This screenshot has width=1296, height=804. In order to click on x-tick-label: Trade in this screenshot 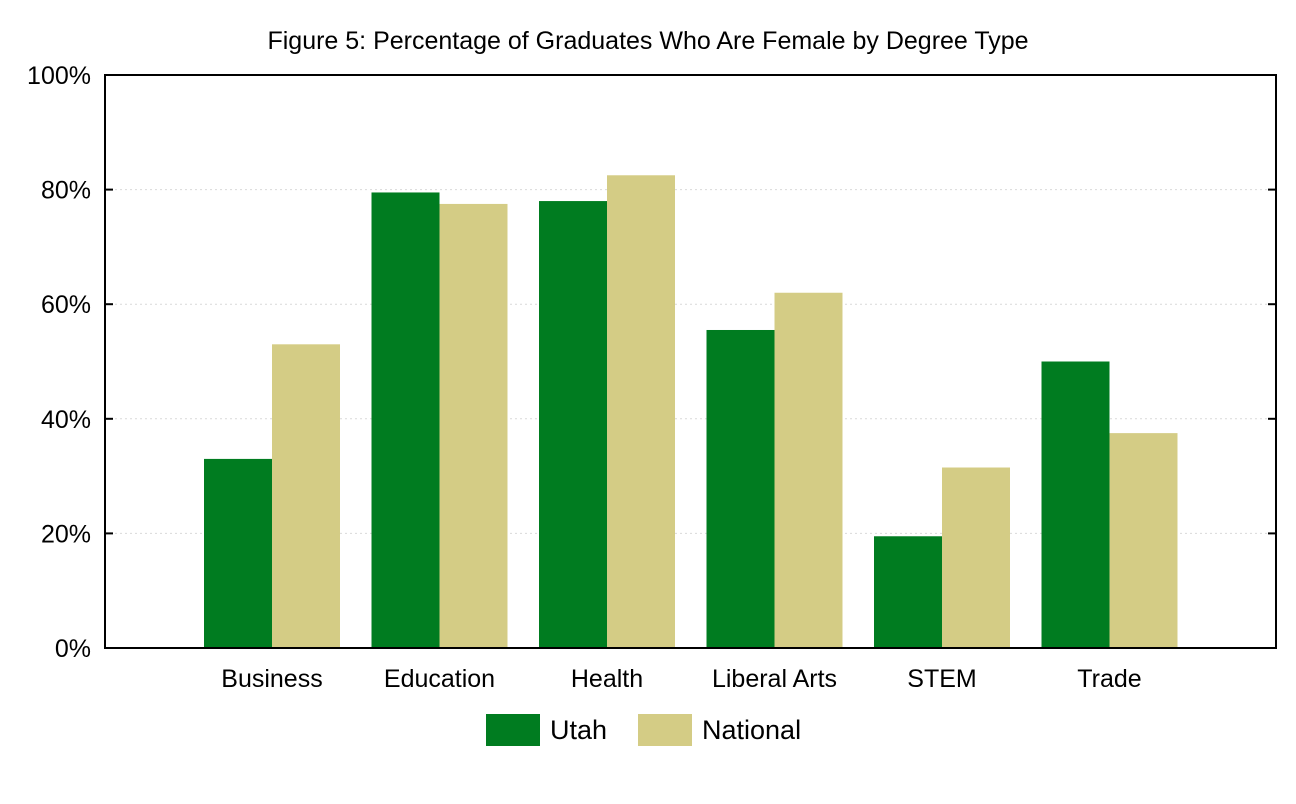, I will do `click(1109, 679)`.